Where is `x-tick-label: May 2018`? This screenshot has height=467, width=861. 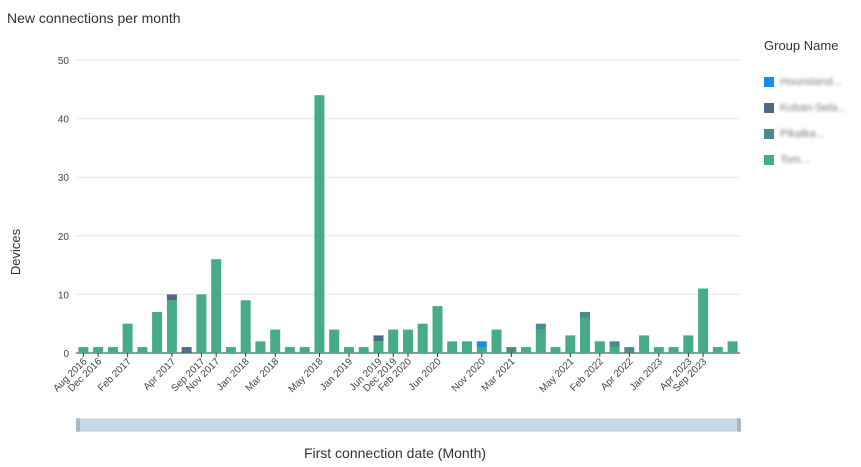 x-tick-label: May 2018 is located at coordinates (306, 375).